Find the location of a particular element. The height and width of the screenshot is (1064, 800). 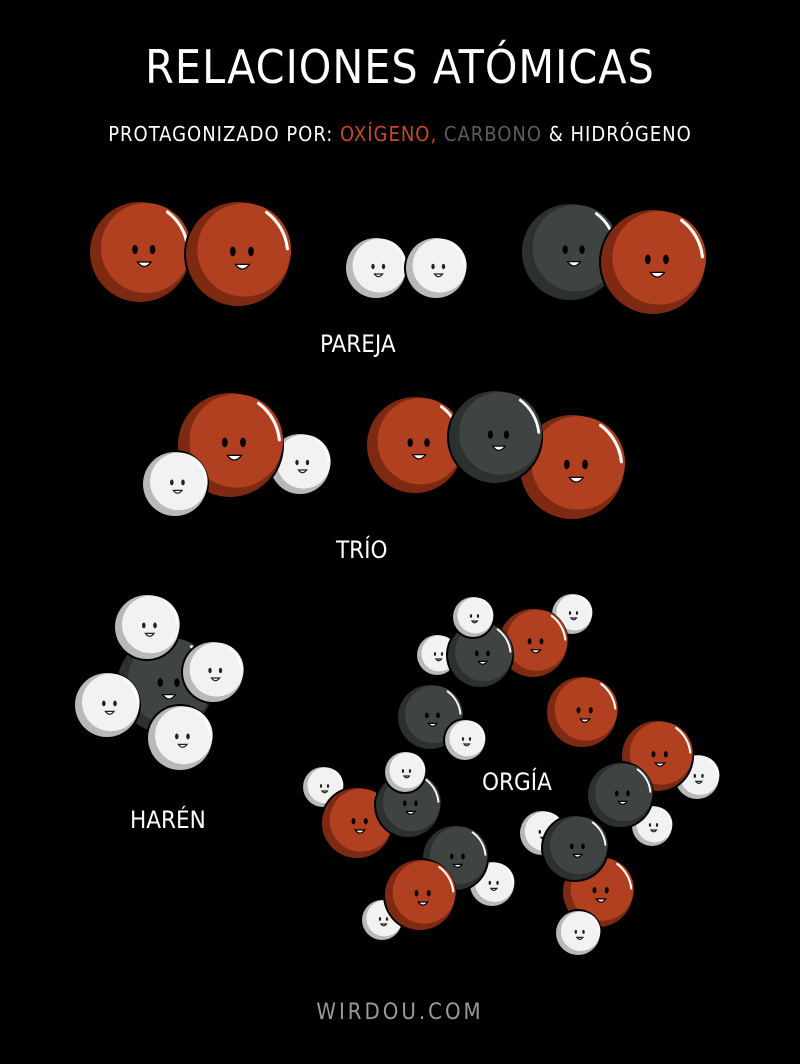

label-pareja: PAREJA is located at coordinates (358, 344).